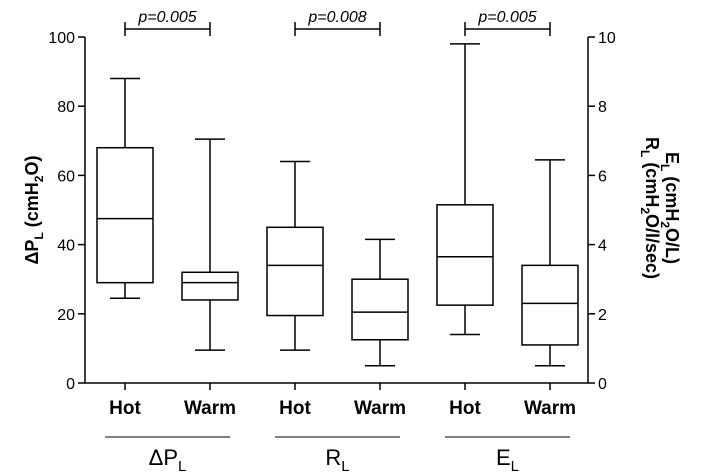  What do you see at coordinates (602, 107) in the screenshot?
I see `y-right-tick-label: 8` at bounding box center [602, 107].